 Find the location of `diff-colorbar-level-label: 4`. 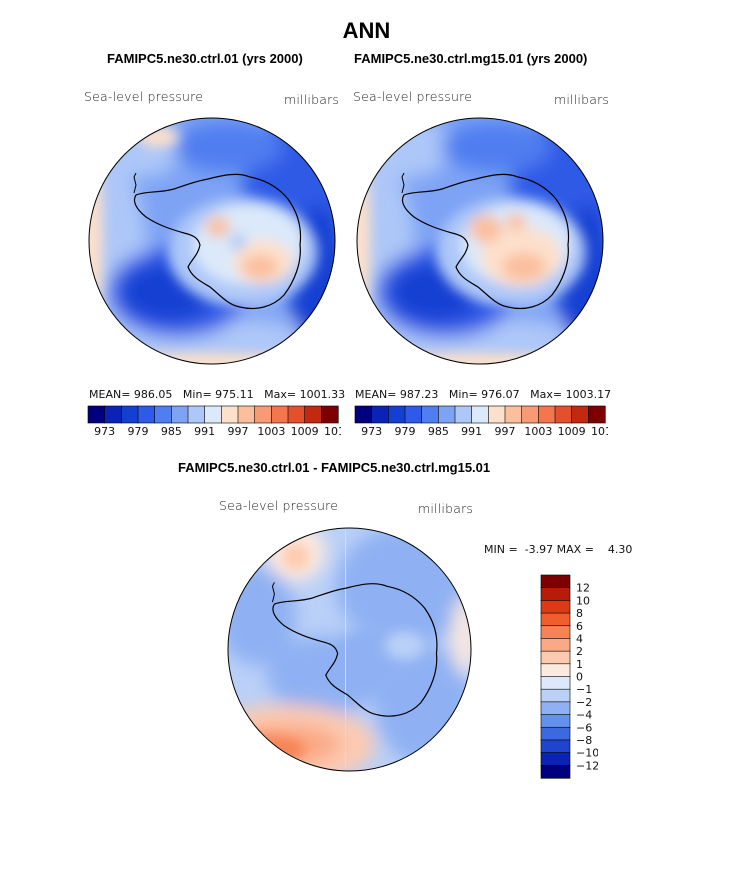

diff-colorbar-level-label: 4 is located at coordinates (579, 638).